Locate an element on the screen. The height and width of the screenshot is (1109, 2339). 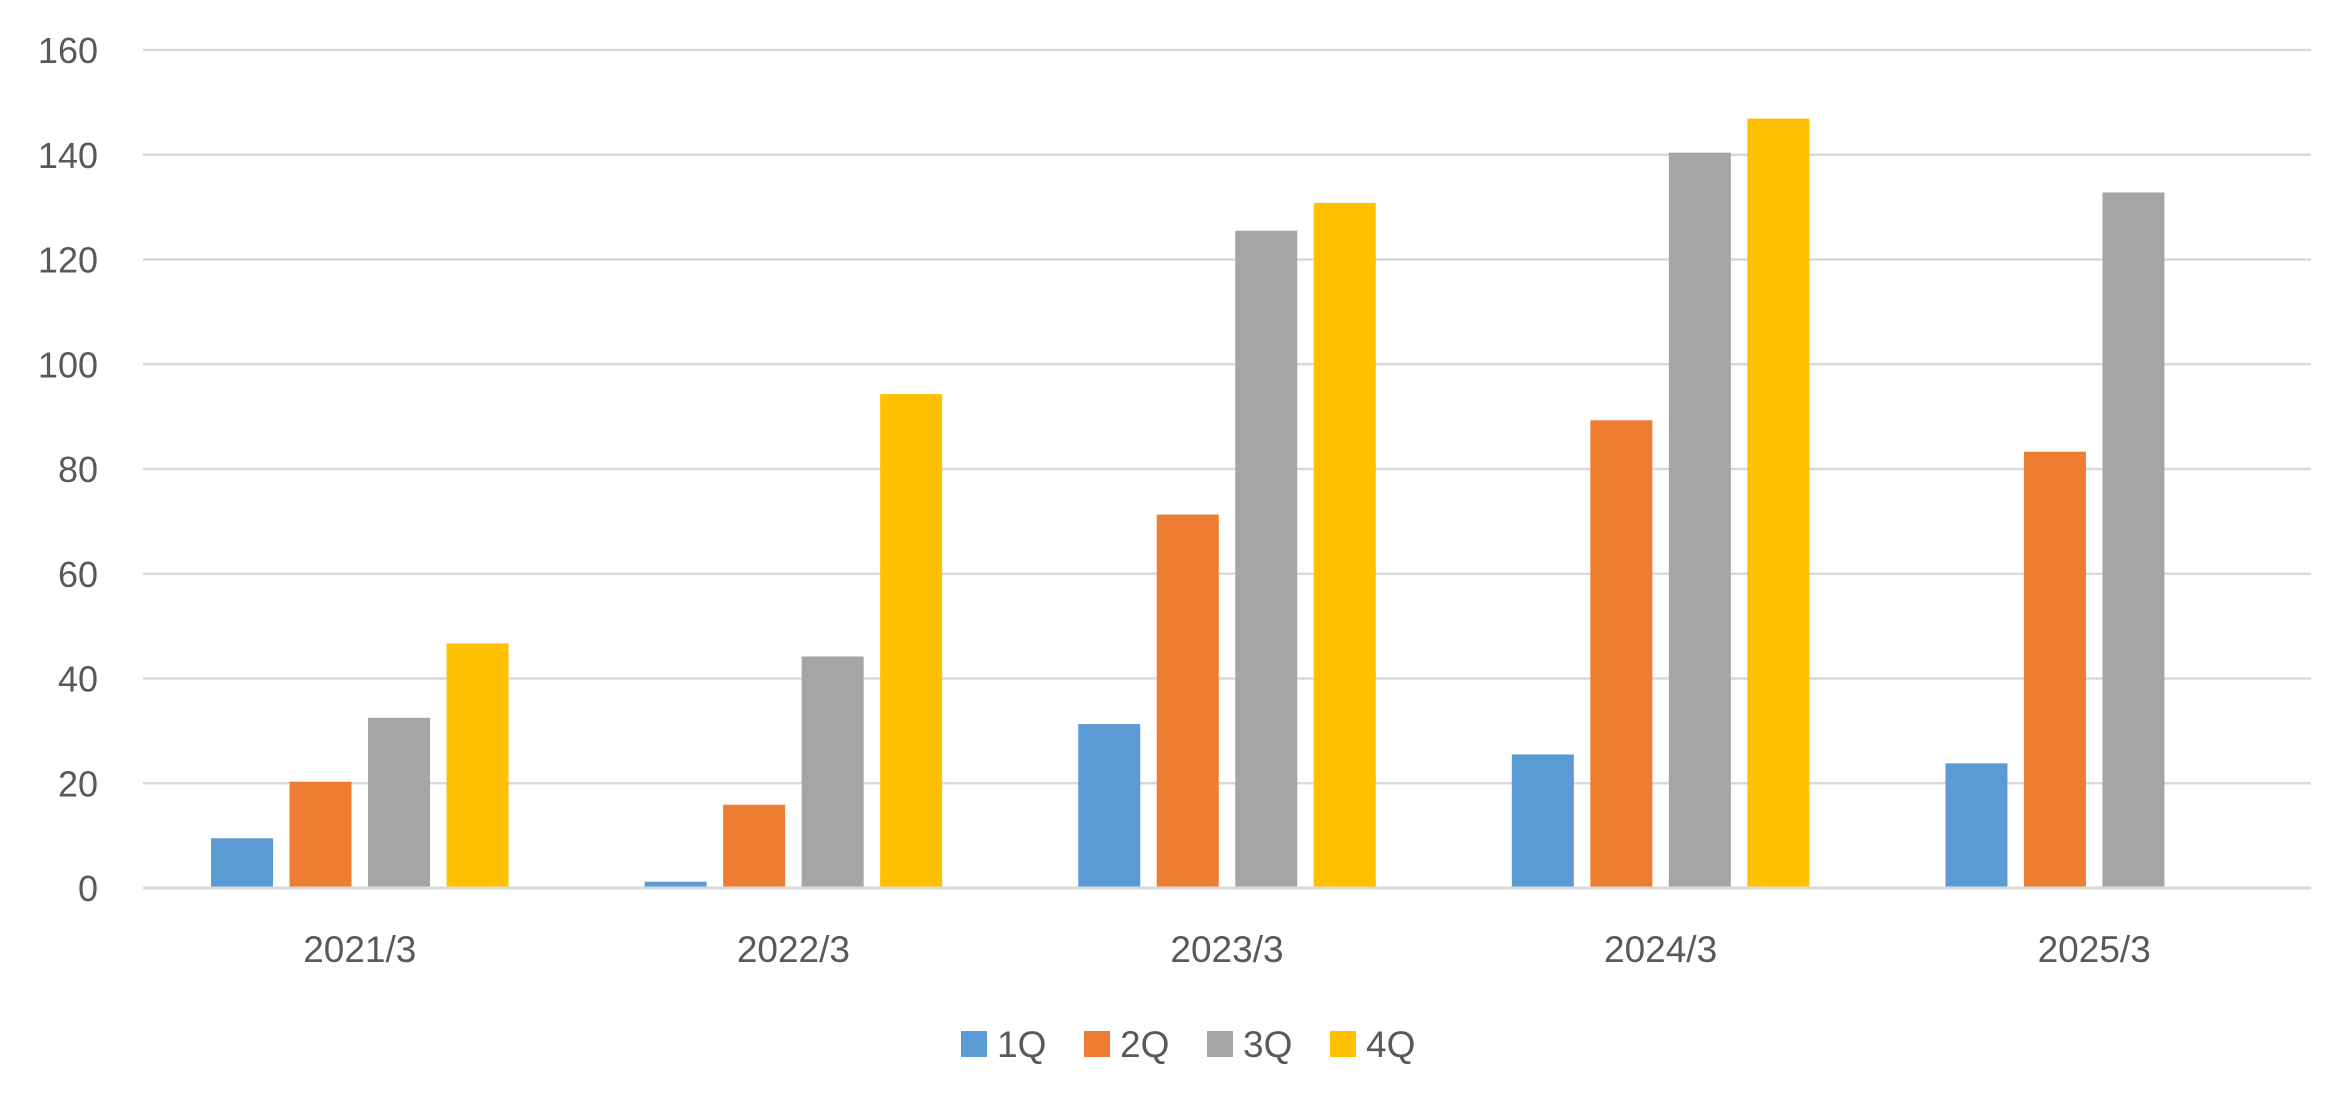
y-tick-label: 20 is located at coordinates (78, 783).